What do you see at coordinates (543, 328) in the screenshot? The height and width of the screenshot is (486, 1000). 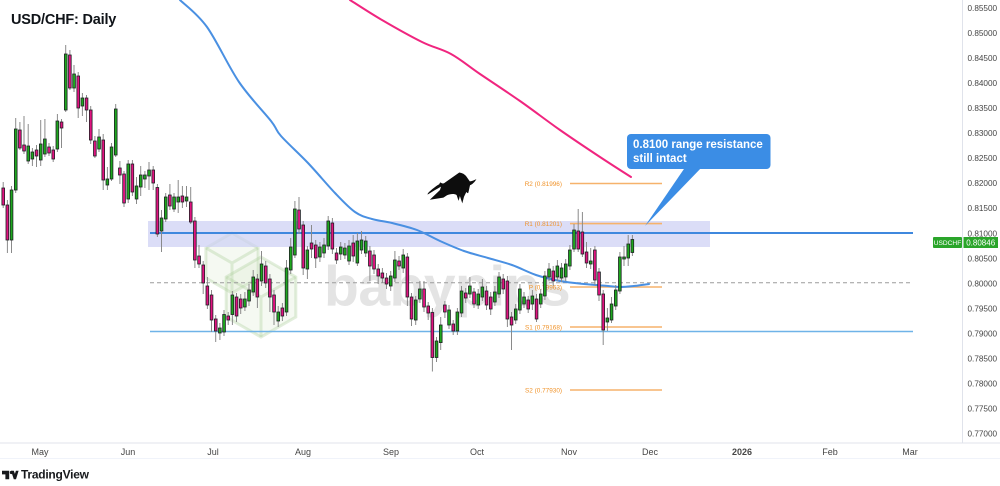 I see `svg-text: S1 (0.79168)` at bounding box center [543, 328].